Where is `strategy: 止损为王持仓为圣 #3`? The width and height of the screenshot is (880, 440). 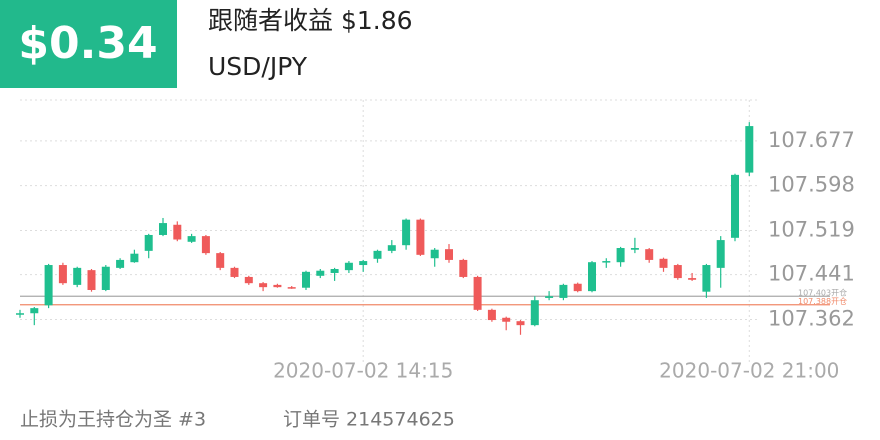
strategy: 止损为王持仓为圣 #3 is located at coordinates (113, 420).